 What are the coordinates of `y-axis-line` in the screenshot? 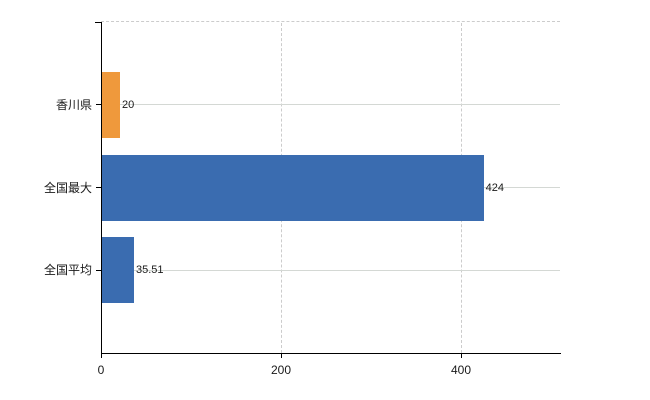 It's located at (101, 188).